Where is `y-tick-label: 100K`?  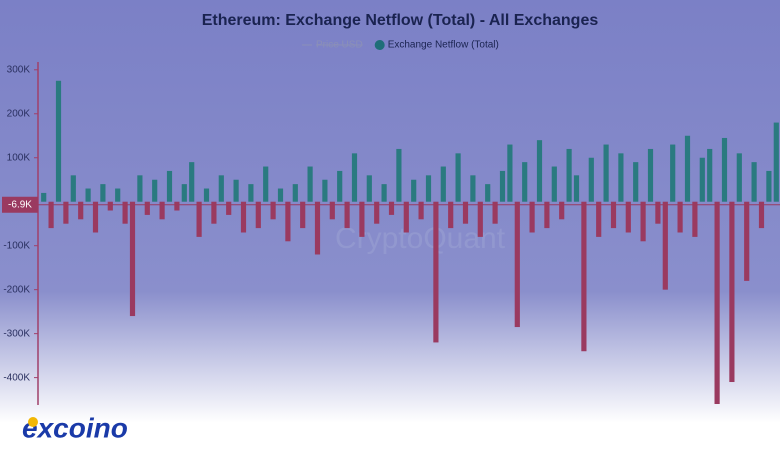
y-tick-label: 100K is located at coordinates (19, 157).